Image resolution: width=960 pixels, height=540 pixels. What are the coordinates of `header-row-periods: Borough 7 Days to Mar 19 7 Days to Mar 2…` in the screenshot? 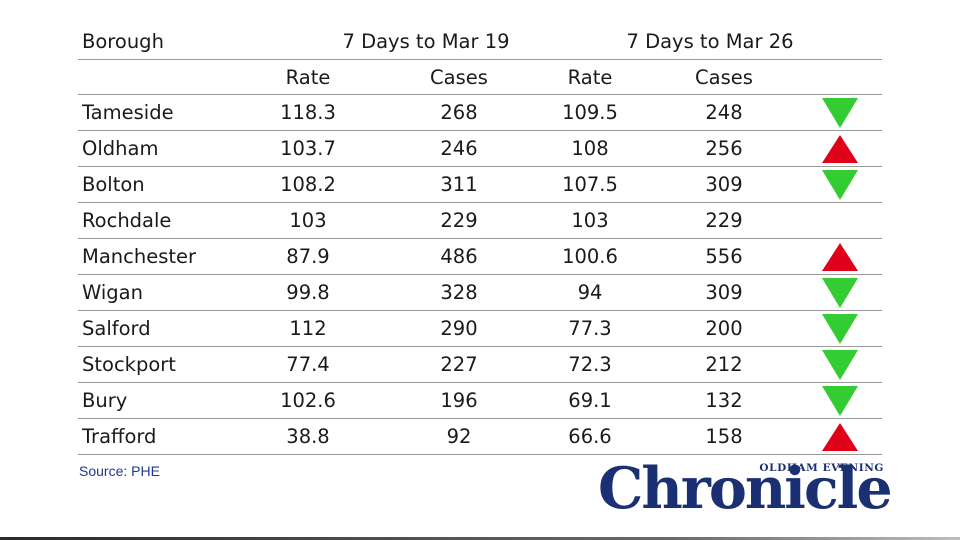 It's located at (480, 42).